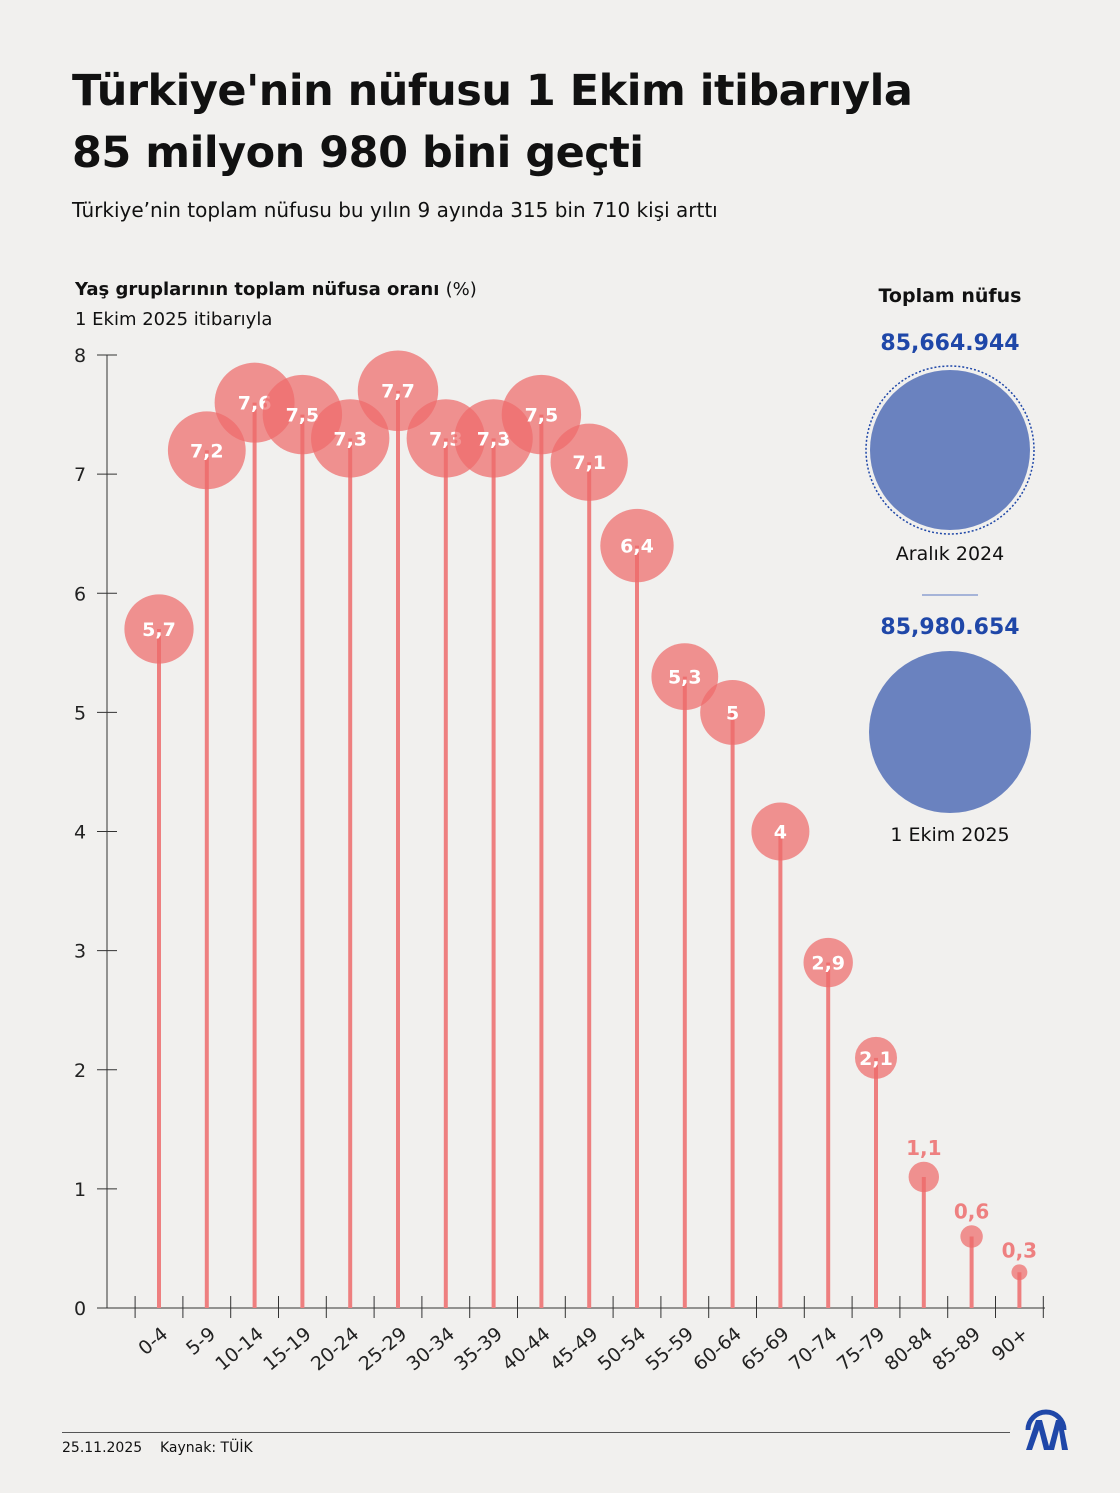 The width and height of the screenshot is (1120, 1493). Describe the element at coordinates (239, 1349) in the screenshot. I see `x-tick-label: 10-14` at that location.